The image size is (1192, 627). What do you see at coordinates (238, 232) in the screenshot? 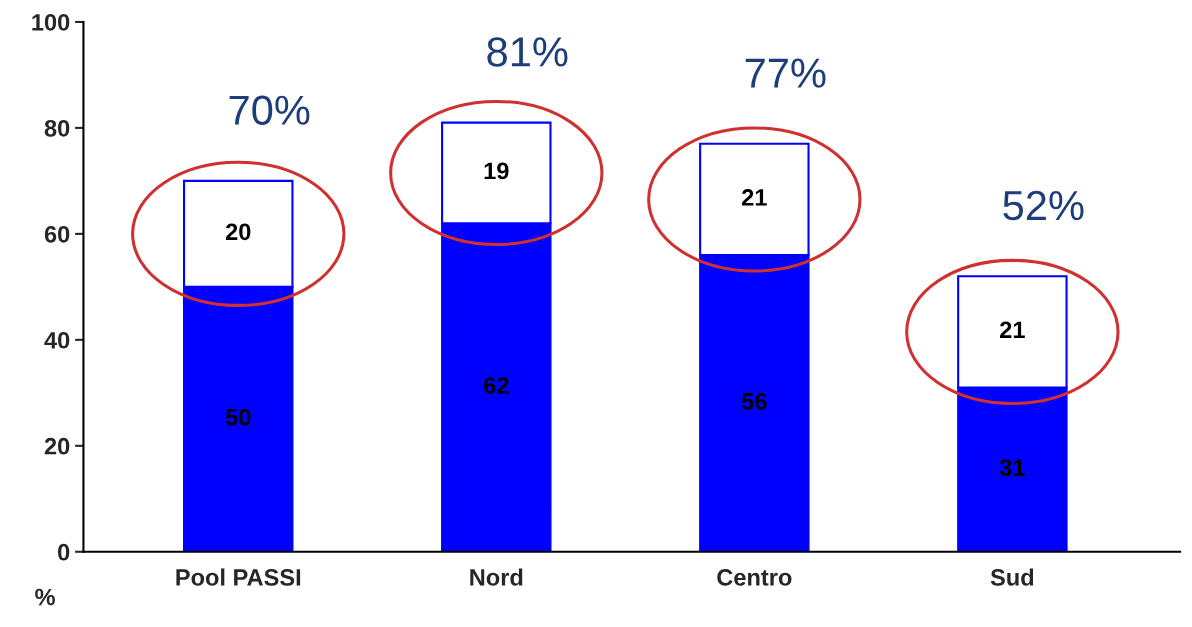
I see `data-label: 20` at bounding box center [238, 232].